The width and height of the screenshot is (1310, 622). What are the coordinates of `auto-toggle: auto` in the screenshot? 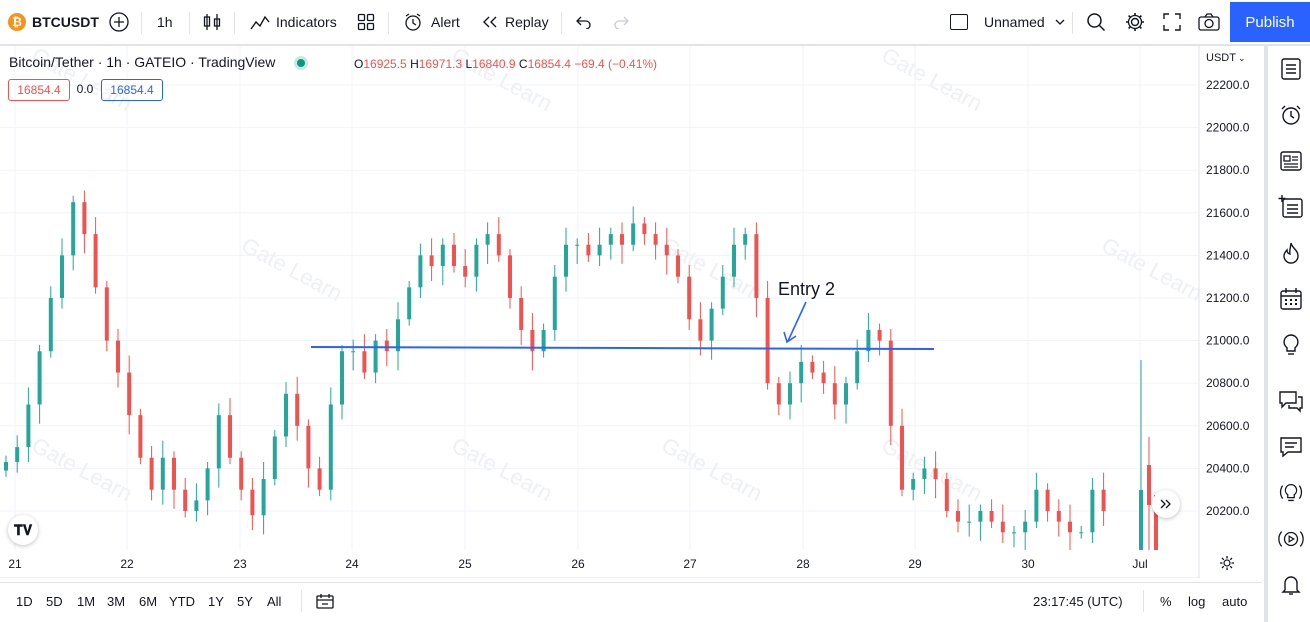 It's located at (1235, 601).